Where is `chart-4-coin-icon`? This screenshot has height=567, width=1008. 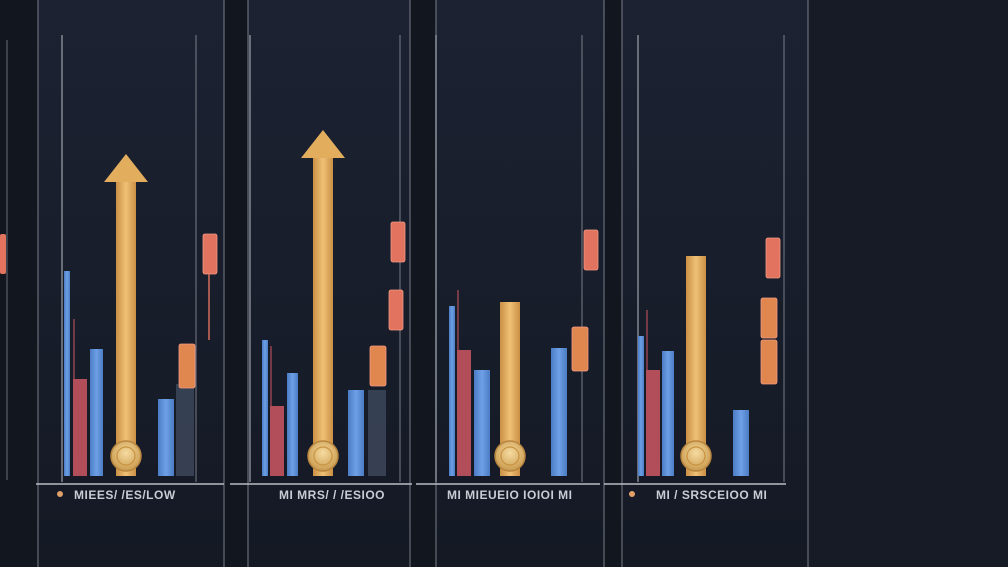
chart-4-coin-icon is located at coordinates (696, 456).